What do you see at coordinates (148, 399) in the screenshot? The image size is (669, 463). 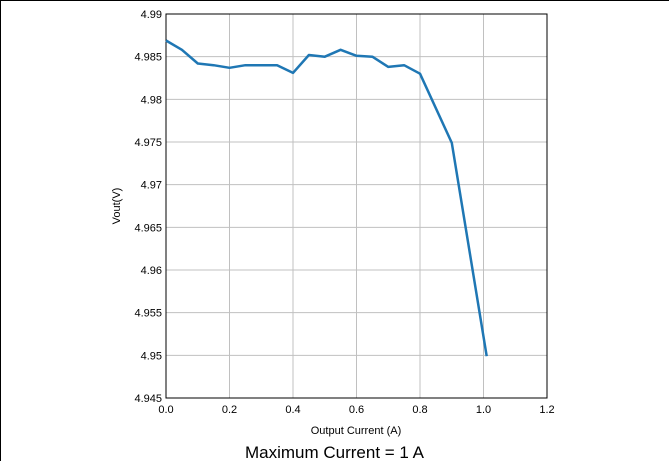 I see `y-tick-label: 4.945` at bounding box center [148, 399].